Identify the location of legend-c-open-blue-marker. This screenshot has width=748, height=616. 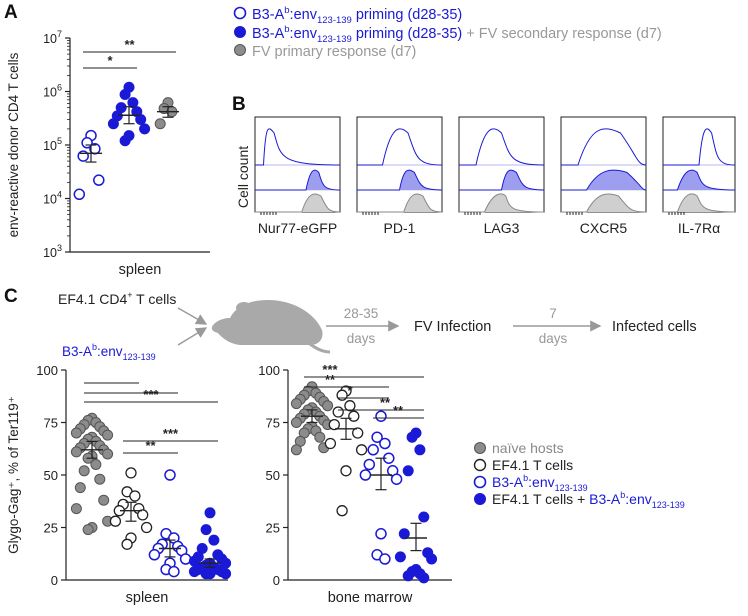
(480, 482).